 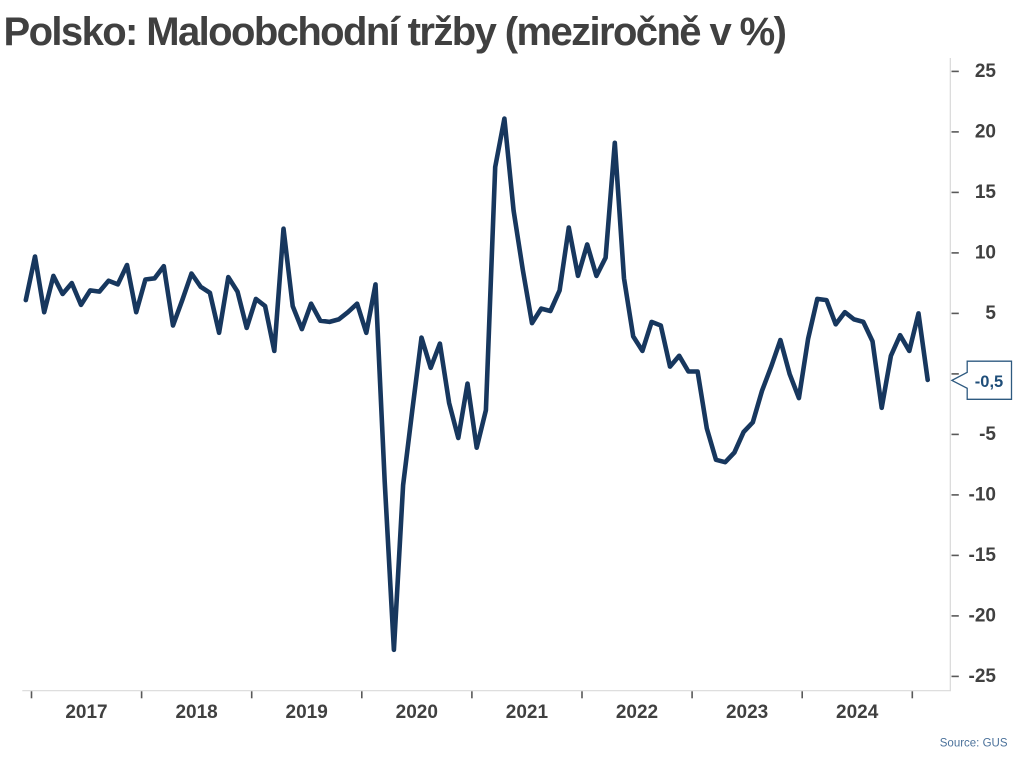 What do you see at coordinates (985, 131) in the screenshot?
I see `svg-text: 20` at bounding box center [985, 131].